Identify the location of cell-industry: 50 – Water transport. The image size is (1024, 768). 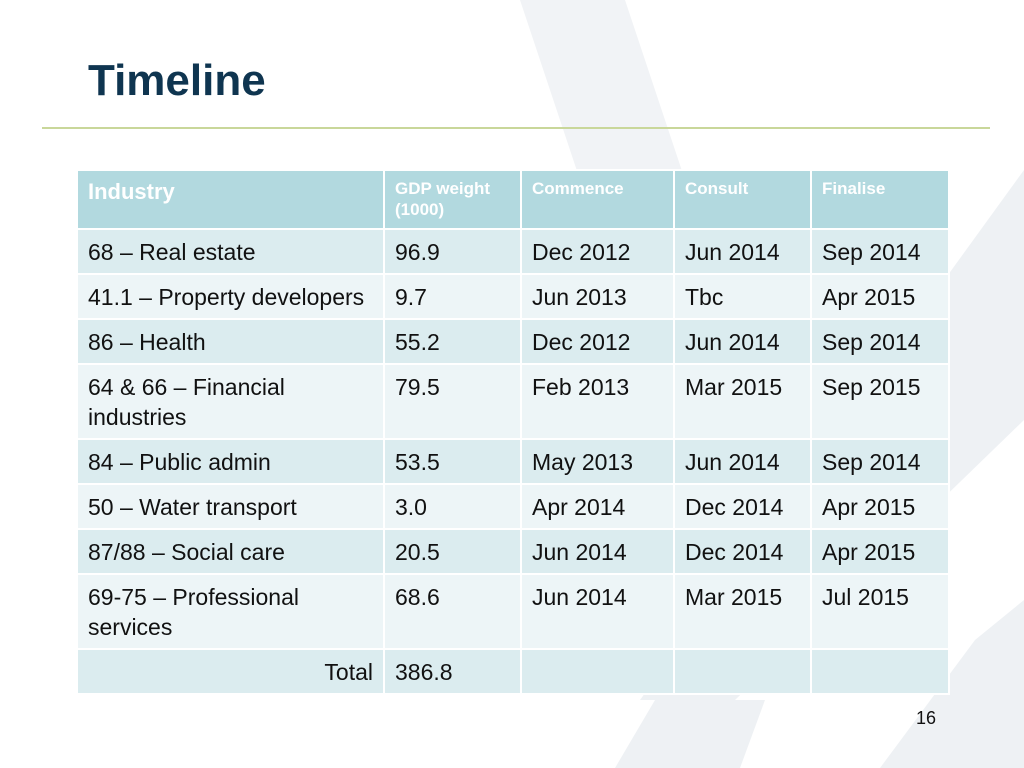
(230, 506).